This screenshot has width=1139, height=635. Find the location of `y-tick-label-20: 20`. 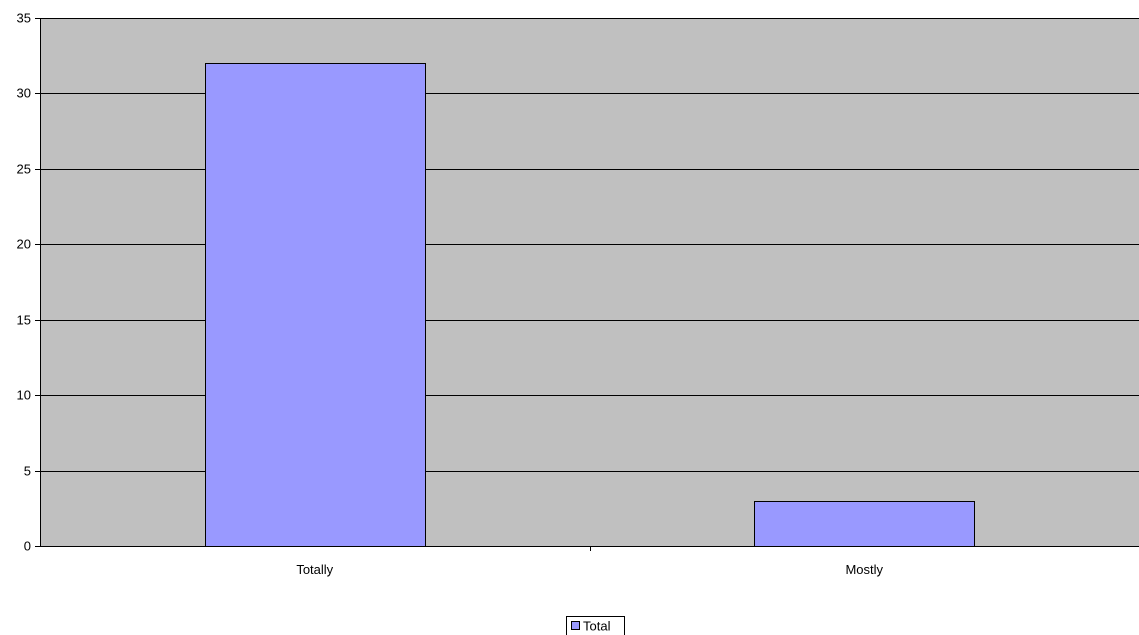

y-tick-label-20: 20 is located at coordinates (24, 244).